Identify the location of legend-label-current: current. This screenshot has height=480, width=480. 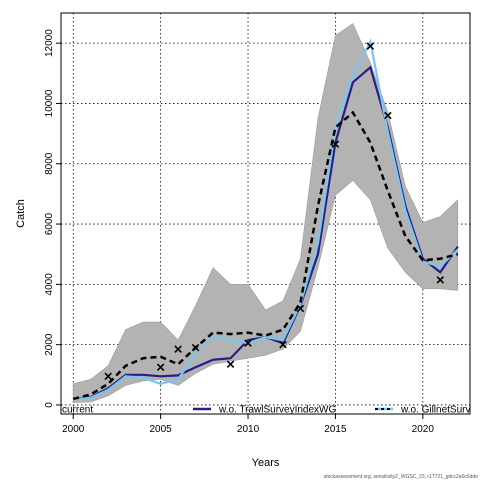
(77, 410).